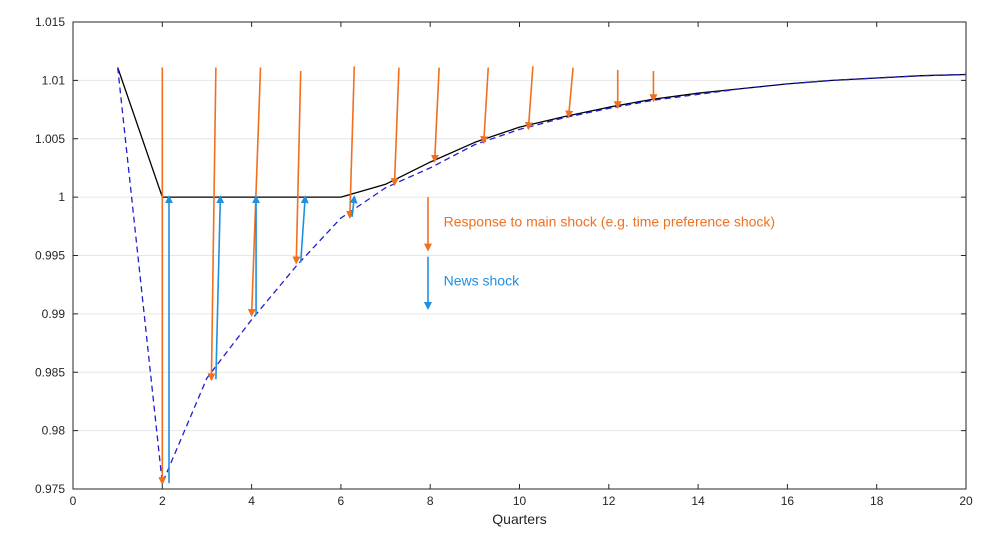 Image resolution: width=998 pixels, height=547 pixels. What do you see at coordinates (50, 372) in the screenshot?
I see `y-tick-label: 0.985` at bounding box center [50, 372].